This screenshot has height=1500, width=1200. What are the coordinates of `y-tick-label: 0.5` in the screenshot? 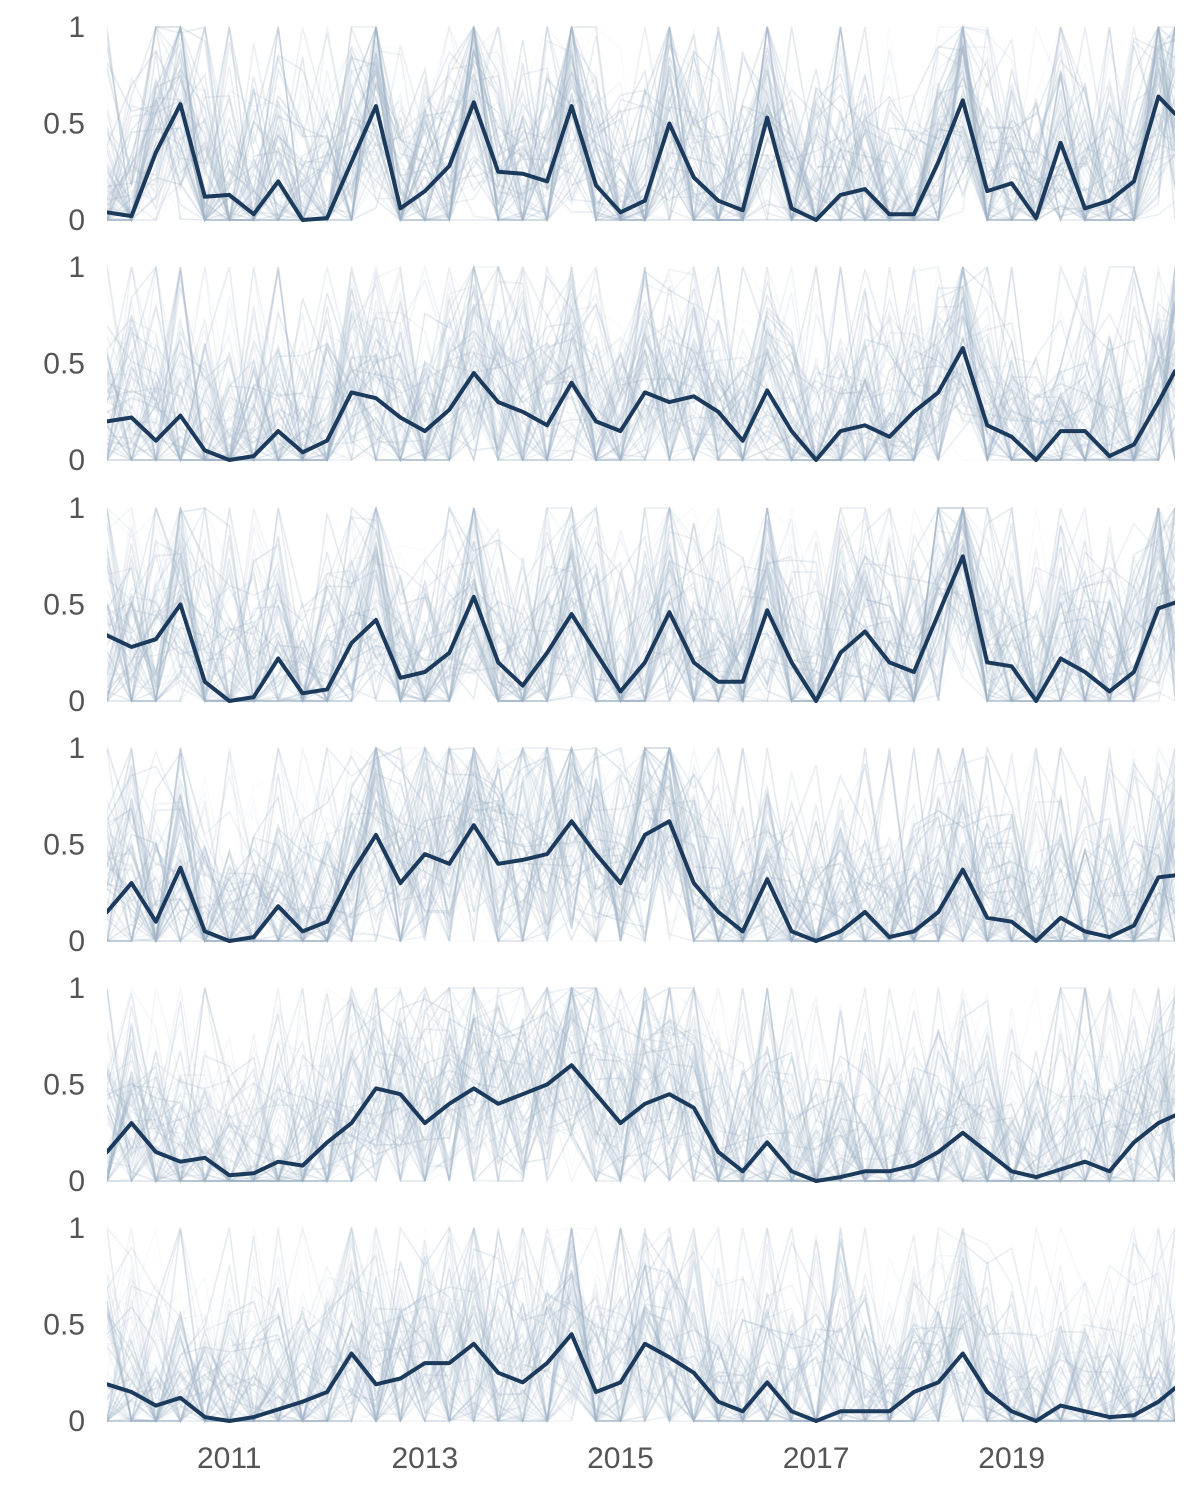 It's located at (64, 1085).